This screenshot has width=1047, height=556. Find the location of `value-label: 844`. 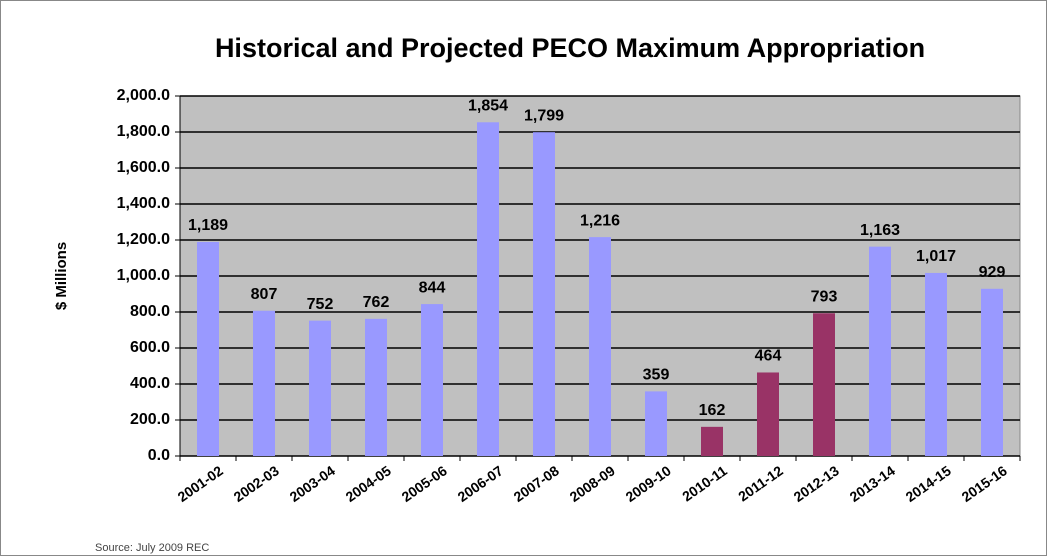

value-label: 844 is located at coordinates (432, 287).